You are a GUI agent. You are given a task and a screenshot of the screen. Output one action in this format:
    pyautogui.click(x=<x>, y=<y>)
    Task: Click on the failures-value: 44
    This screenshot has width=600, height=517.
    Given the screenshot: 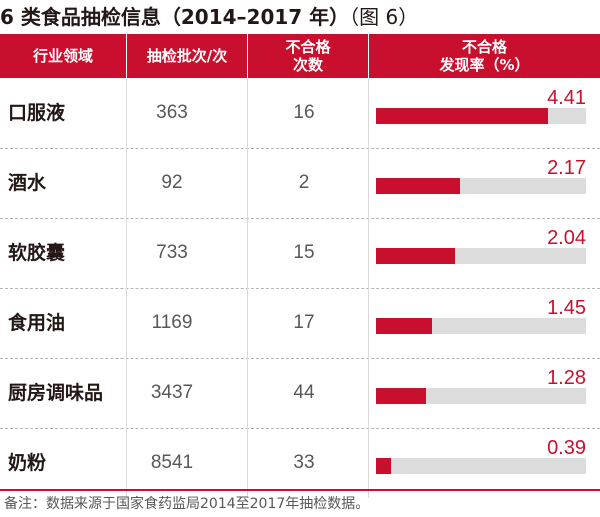 What is the action you would take?
    pyautogui.click(x=304, y=392)
    